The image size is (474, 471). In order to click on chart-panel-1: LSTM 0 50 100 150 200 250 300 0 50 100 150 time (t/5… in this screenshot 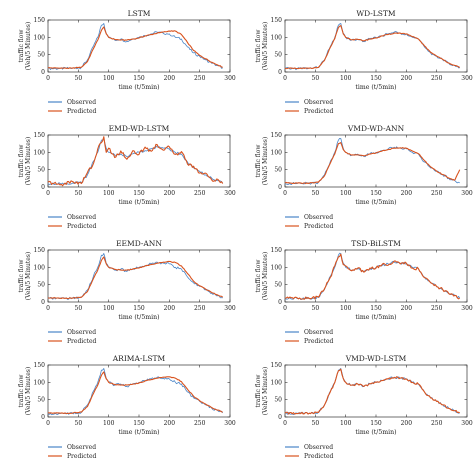, I will do `click(127, 62)`.